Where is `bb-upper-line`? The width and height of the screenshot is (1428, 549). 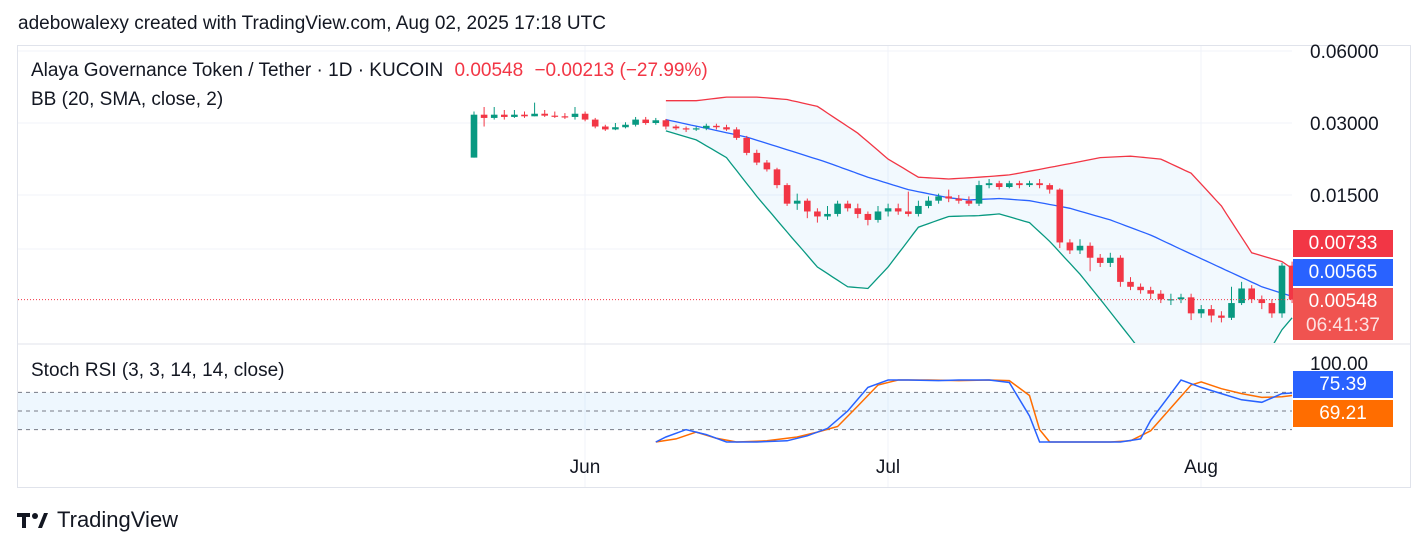
bb-upper-line is located at coordinates (979, 182).